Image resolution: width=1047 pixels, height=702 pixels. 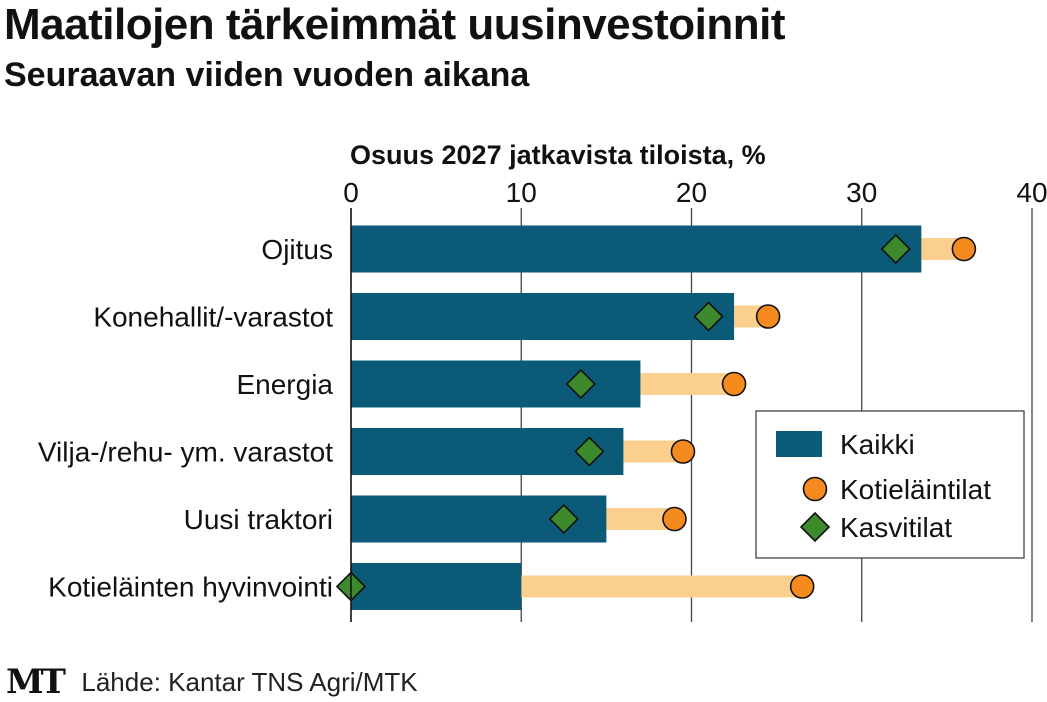 I want to click on legend-label: Kaikki, so click(x=877, y=444).